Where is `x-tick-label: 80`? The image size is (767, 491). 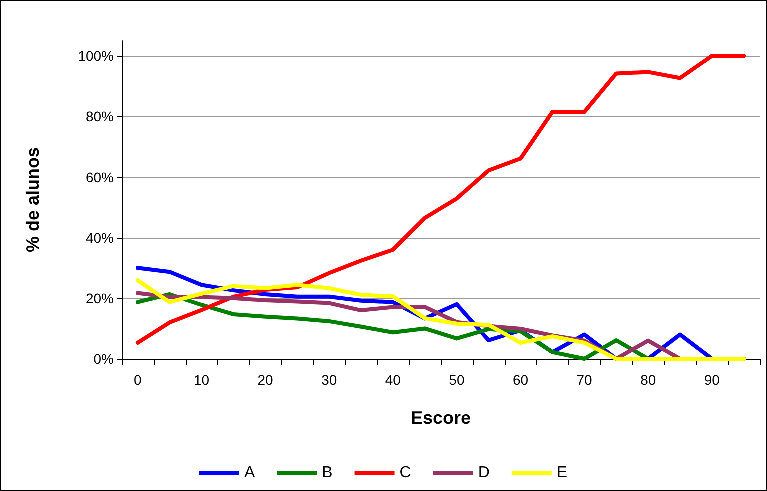 x-tick-label: 80 is located at coordinates (648, 380).